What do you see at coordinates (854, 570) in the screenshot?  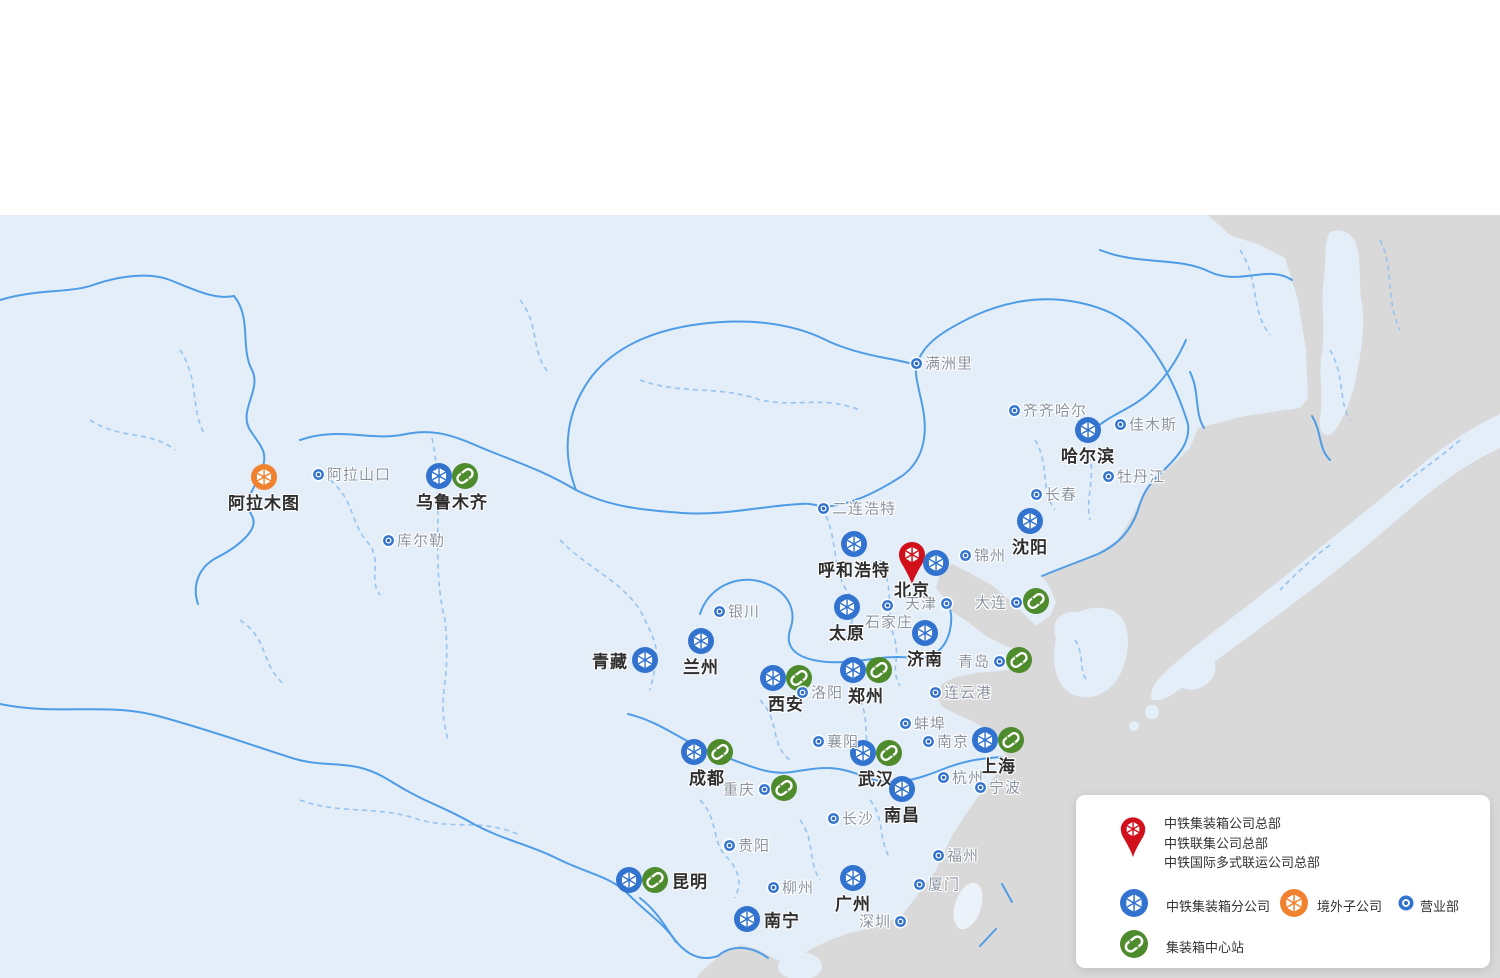 I see `city-label: 呼和浩特` at bounding box center [854, 570].